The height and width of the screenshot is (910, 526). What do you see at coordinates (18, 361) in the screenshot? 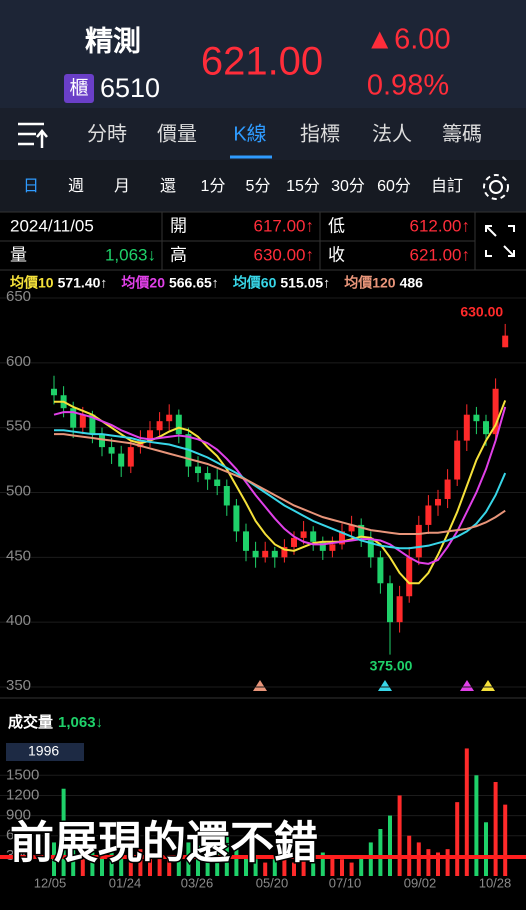
I see `y-tick-label: 600` at bounding box center [18, 361].